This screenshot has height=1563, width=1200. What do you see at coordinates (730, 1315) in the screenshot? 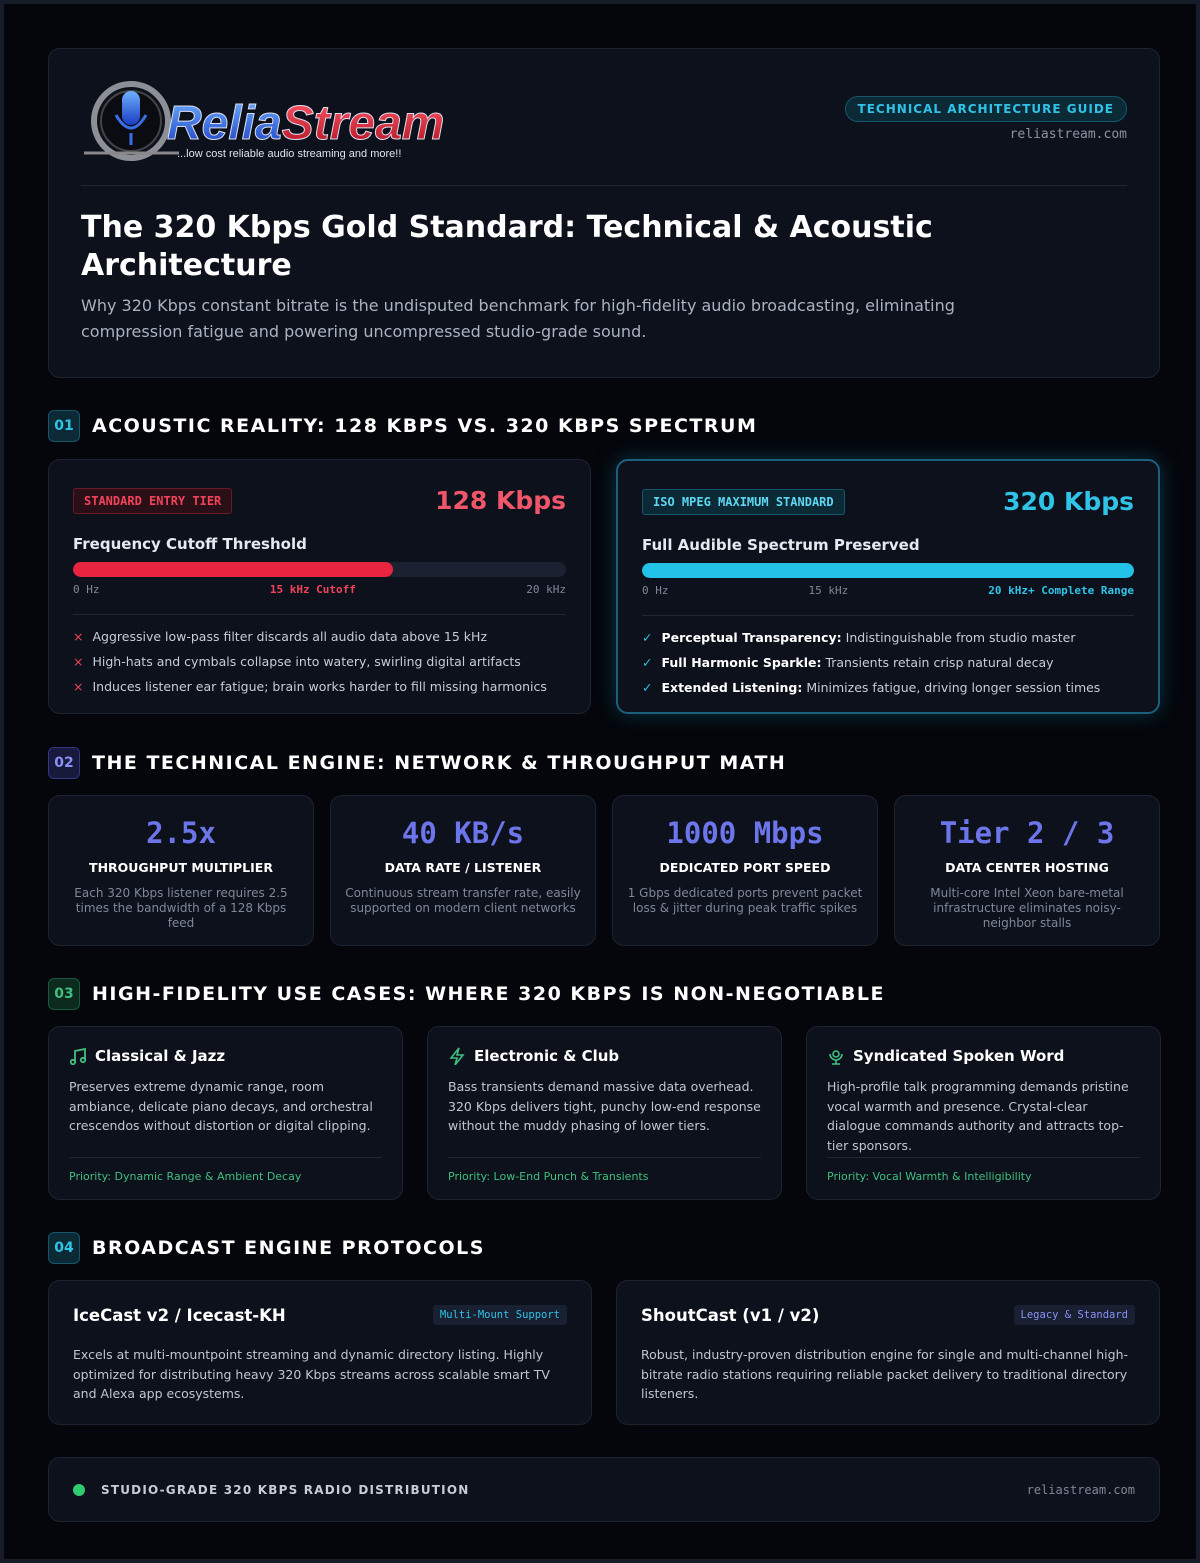
I see `protocol-title: ShoutCast (v1 / v2)` at bounding box center [730, 1315].